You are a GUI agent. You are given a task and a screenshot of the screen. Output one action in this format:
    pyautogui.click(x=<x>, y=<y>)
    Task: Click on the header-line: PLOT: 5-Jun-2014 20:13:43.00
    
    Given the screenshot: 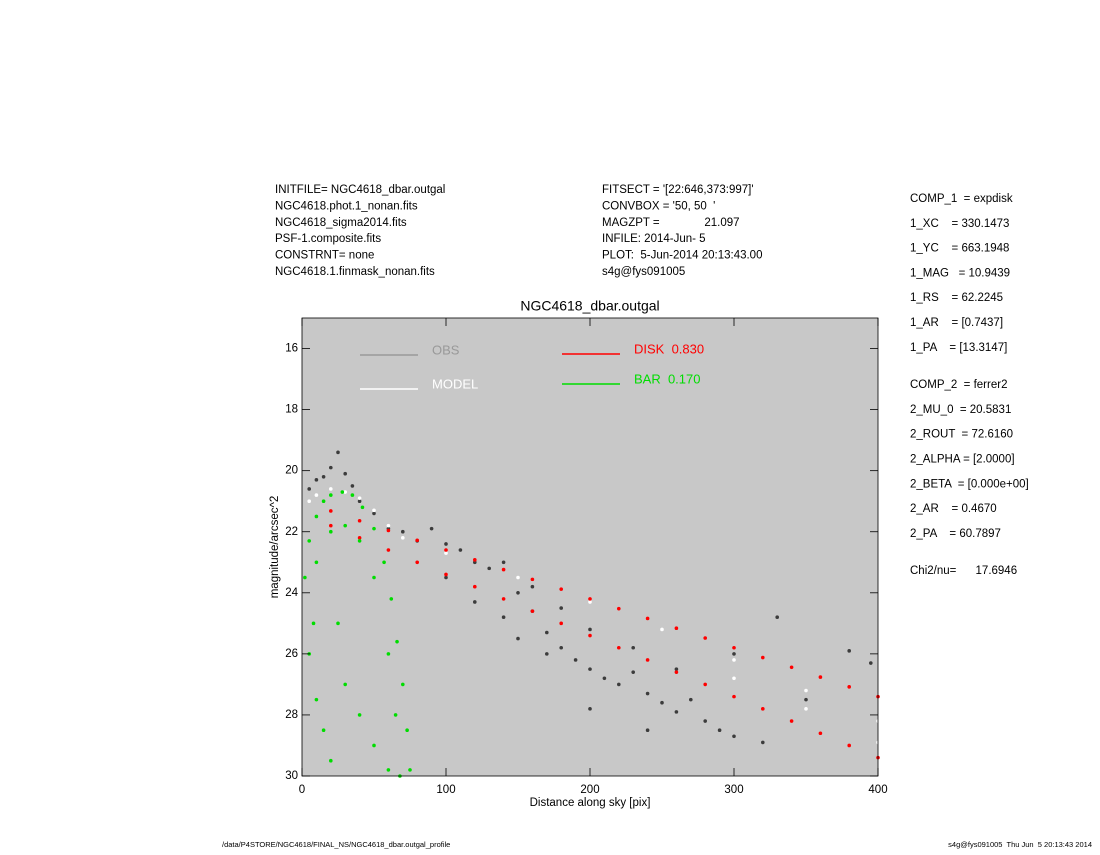 What is the action you would take?
    pyautogui.click(x=682, y=256)
    